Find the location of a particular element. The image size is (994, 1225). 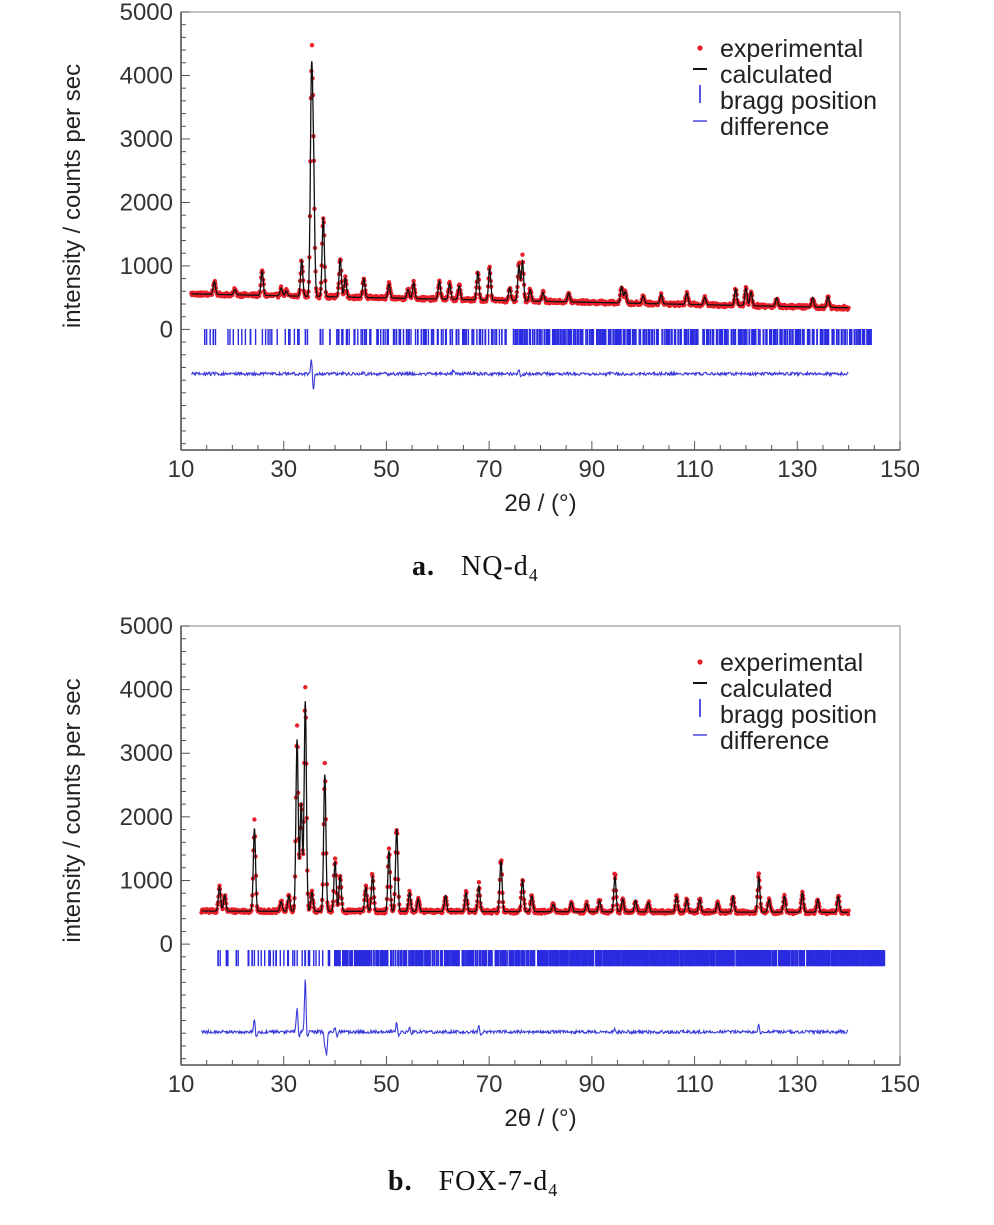

figure-caption: a. NQ-d4 is located at coordinates (475, 568).